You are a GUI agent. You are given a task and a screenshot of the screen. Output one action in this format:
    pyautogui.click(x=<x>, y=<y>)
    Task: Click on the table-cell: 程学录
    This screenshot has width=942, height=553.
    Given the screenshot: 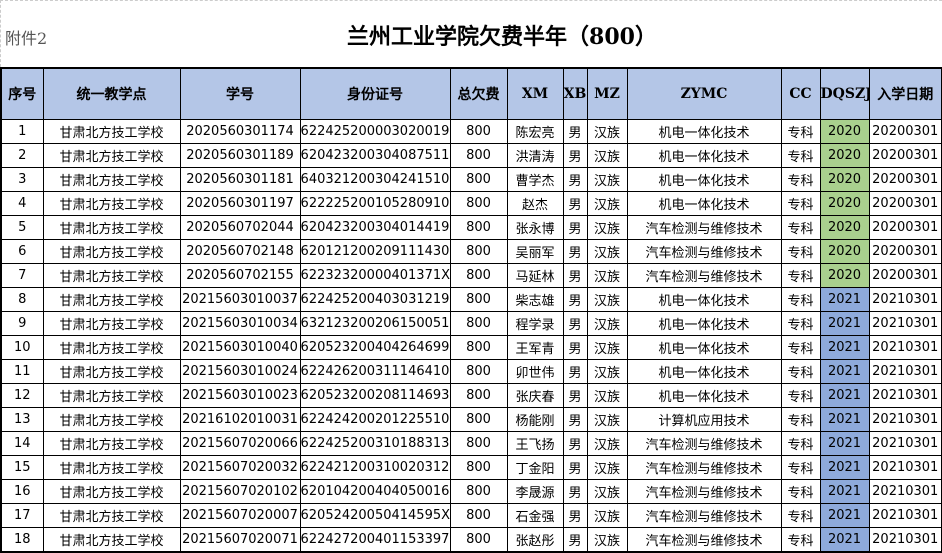 What is the action you would take?
    pyautogui.click(x=535, y=323)
    